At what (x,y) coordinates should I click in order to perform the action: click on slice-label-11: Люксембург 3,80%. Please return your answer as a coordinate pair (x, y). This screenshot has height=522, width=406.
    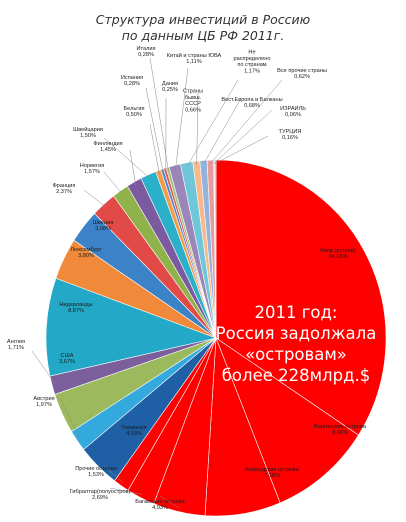
    Looking at the image, I should click on (85, 253).